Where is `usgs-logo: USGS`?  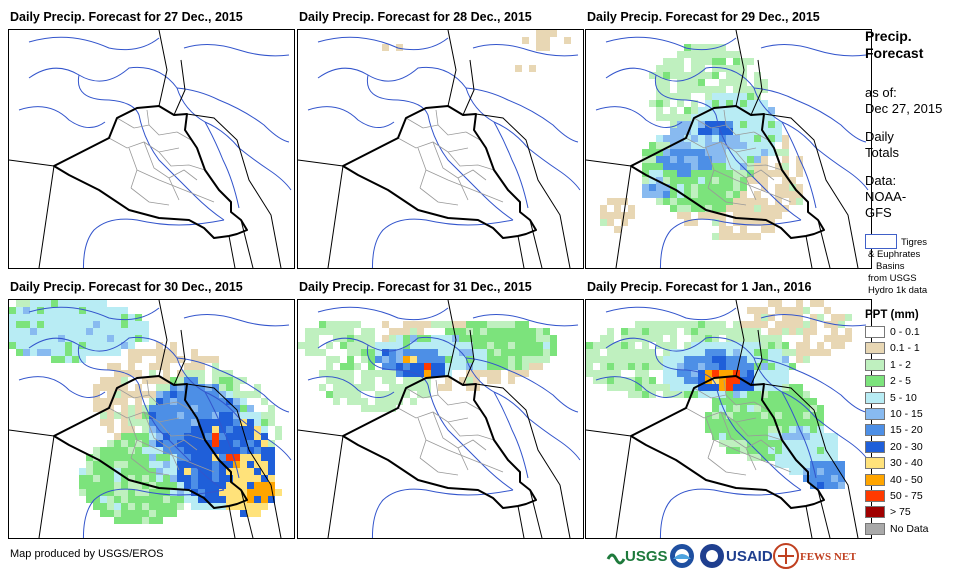
usgs-logo: USGS is located at coordinates (637, 556).